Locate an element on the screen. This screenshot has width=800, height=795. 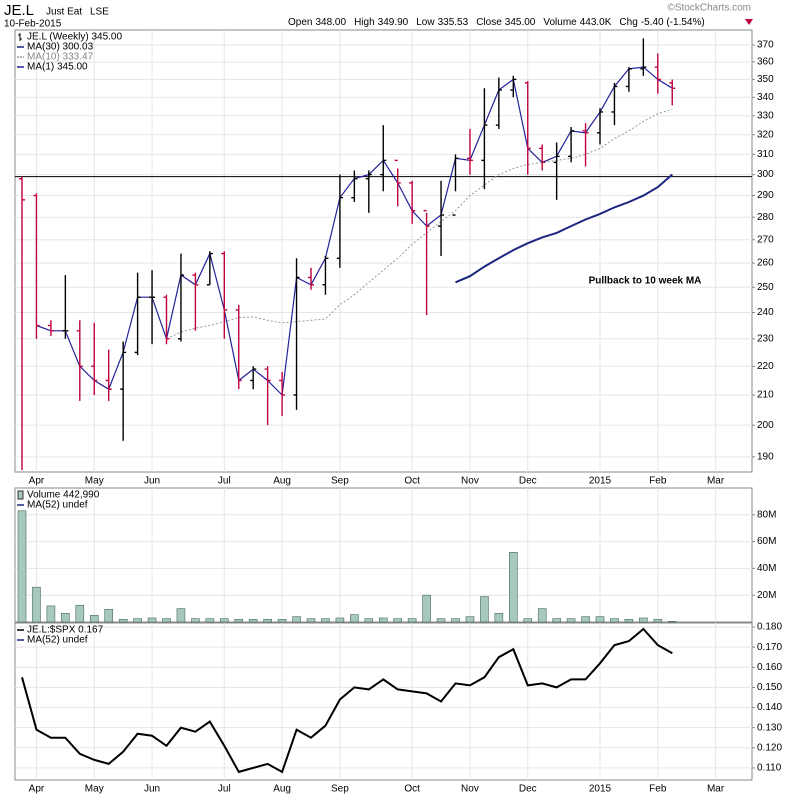
y-tick-label: 0.160 is located at coordinates (769, 667).